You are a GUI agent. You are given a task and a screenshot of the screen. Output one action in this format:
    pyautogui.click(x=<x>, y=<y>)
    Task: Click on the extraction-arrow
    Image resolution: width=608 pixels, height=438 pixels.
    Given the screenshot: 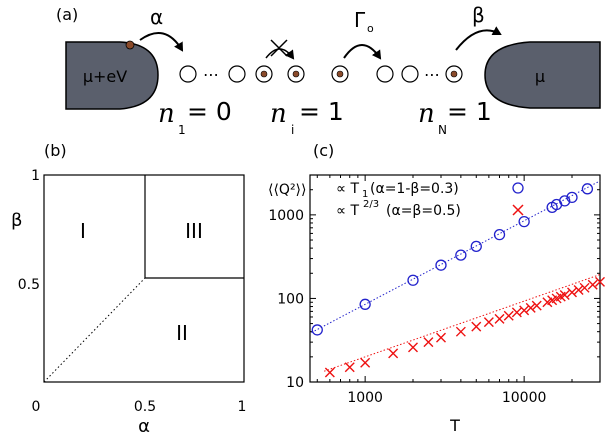 What is the action you would take?
    pyautogui.click(x=478, y=38)
    